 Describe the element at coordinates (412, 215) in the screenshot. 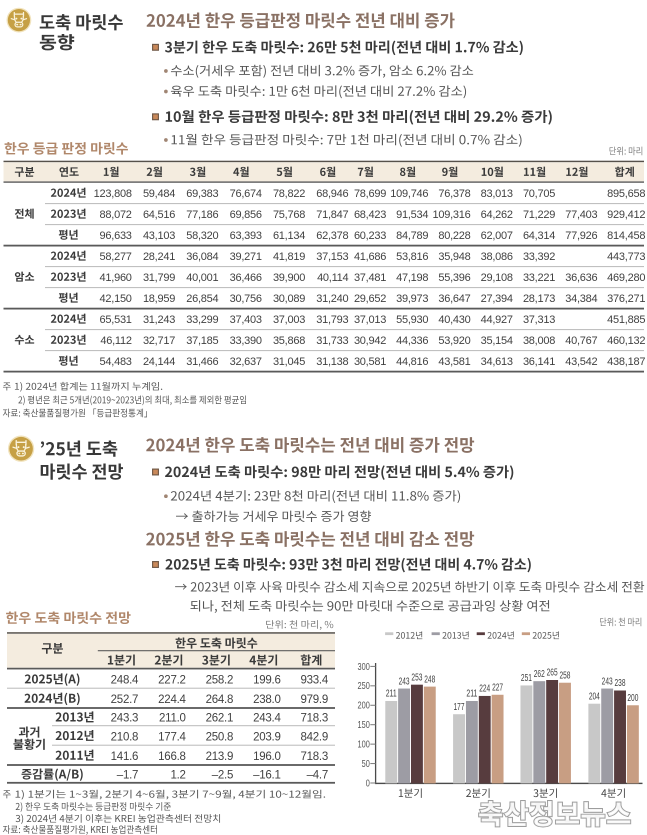

I see `svg-text: 91,534` at that location.